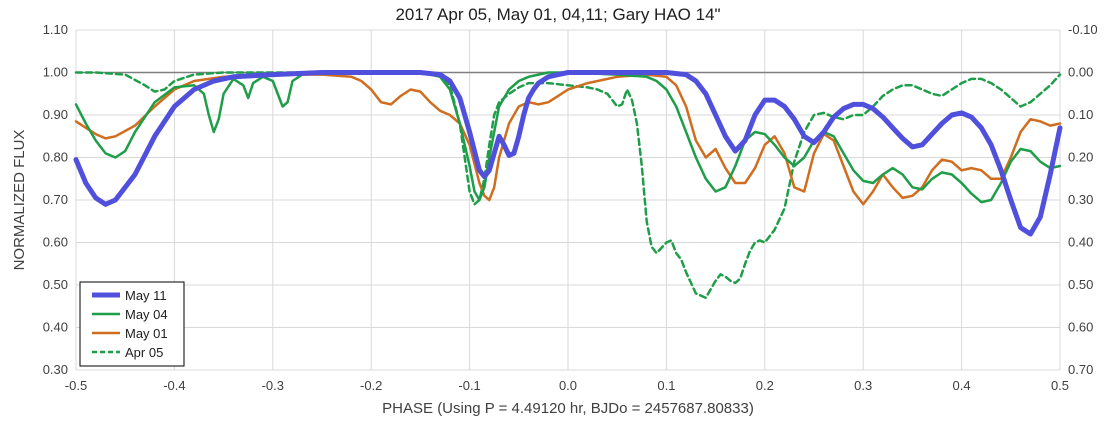 This screenshot has width=1116, height=423. I want to click on y-tick-label: 0.70, so click(55, 199).